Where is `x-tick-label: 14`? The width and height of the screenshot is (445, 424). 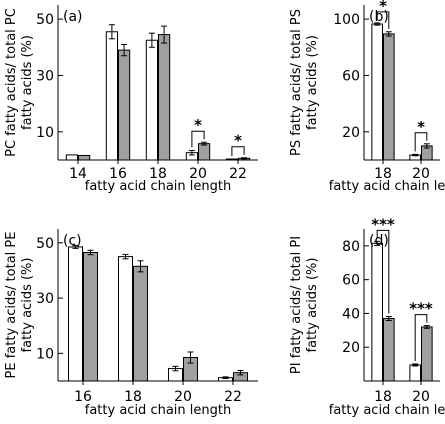 x-tick-label: 14 is located at coordinates (78, 174).